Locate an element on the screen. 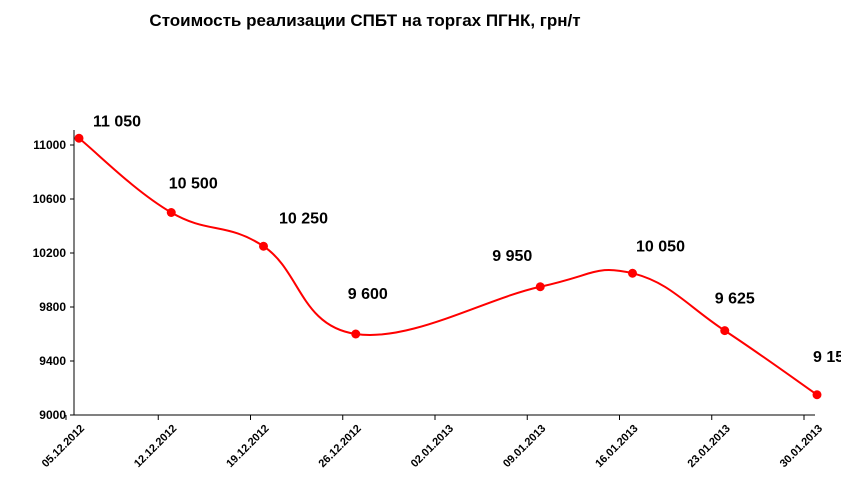  data-label: 11 050 is located at coordinates (117, 121).